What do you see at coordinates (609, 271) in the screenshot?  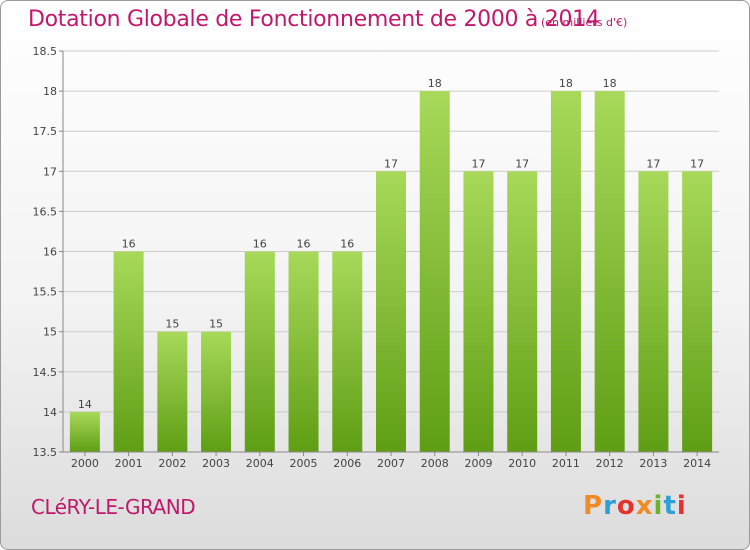 I see `bar-2012` at bounding box center [609, 271].